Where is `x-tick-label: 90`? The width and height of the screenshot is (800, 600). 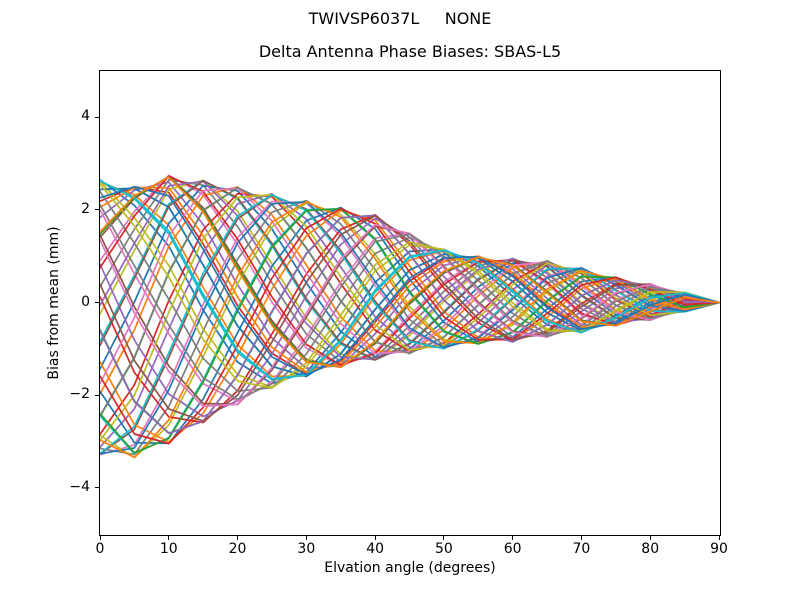
x-tick-label: 90 is located at coordinates (719, 549).